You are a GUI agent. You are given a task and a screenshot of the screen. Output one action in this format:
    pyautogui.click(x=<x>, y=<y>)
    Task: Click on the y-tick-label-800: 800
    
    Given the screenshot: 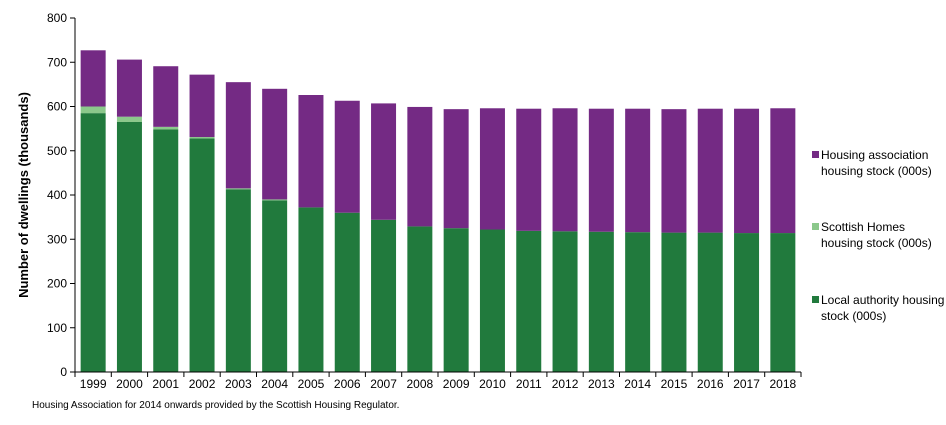 What is the action you would take?
    pyautogui.click(x=57, y=18)
    